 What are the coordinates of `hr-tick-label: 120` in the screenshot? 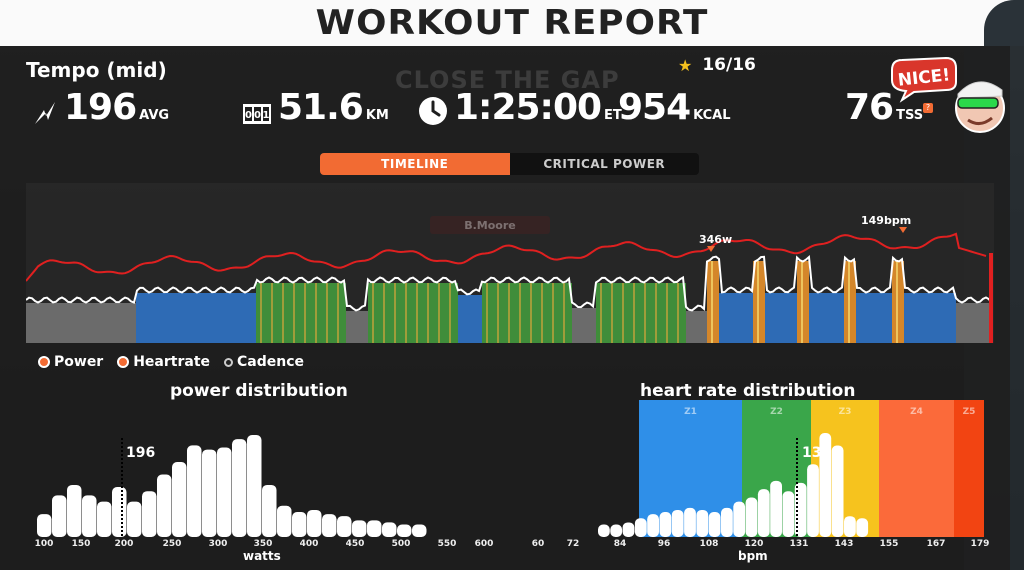 It's located at (754, 544).